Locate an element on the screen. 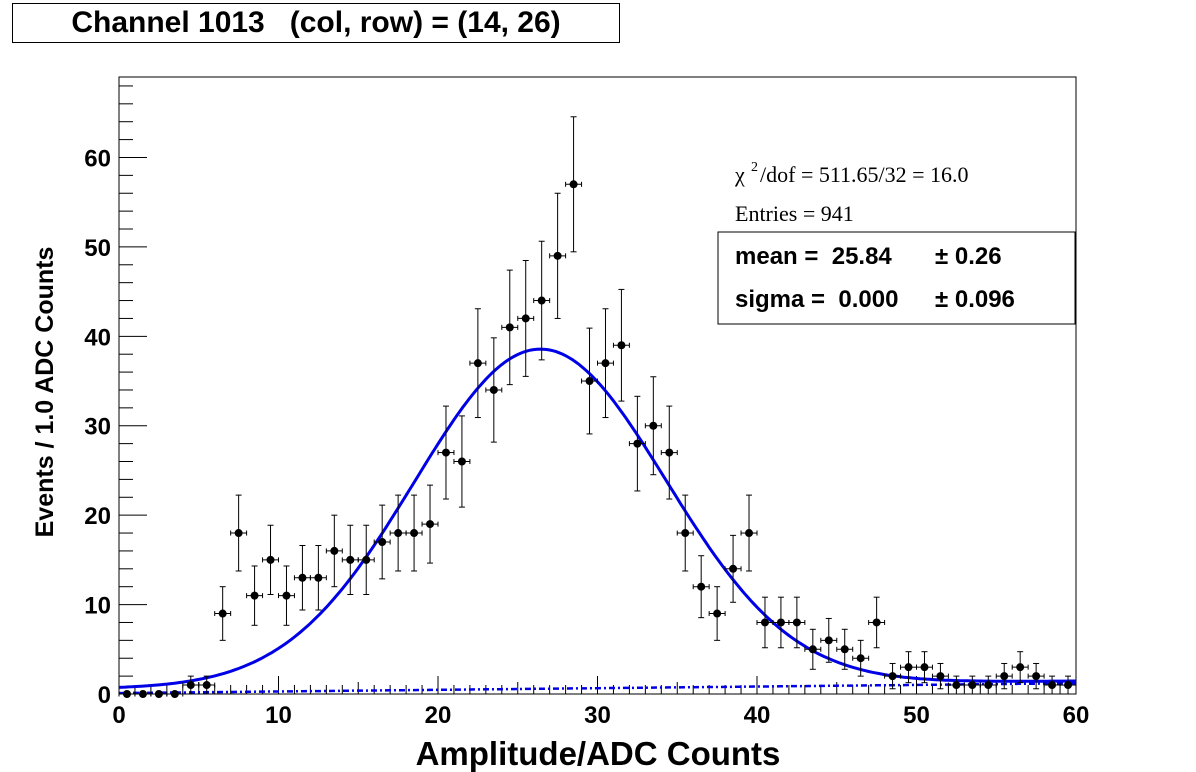 This screenshot has width=1196, height=772. entries-text: Entries = 941 is located at coordinates (794, 213).